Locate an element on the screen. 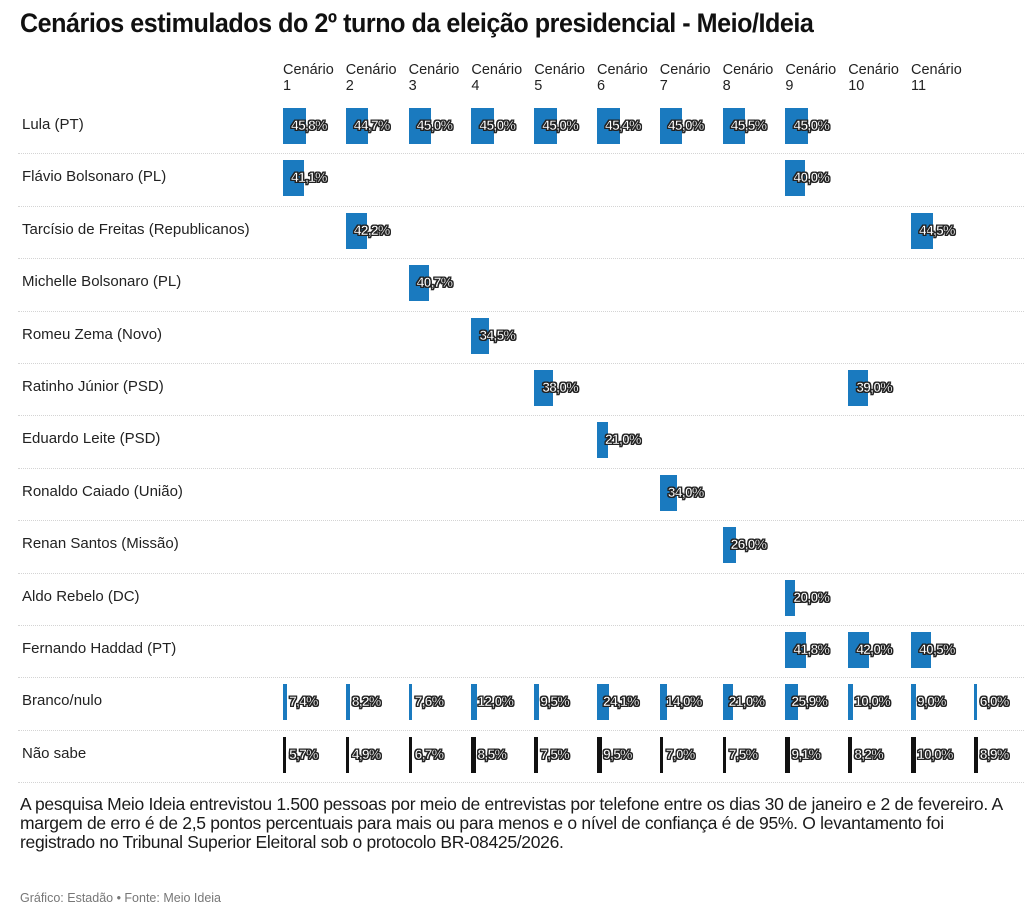 Image resolution: width=1024 pixels, height=924 pixels. row-label: Branco/nulo is located at coordinates (62, 701).